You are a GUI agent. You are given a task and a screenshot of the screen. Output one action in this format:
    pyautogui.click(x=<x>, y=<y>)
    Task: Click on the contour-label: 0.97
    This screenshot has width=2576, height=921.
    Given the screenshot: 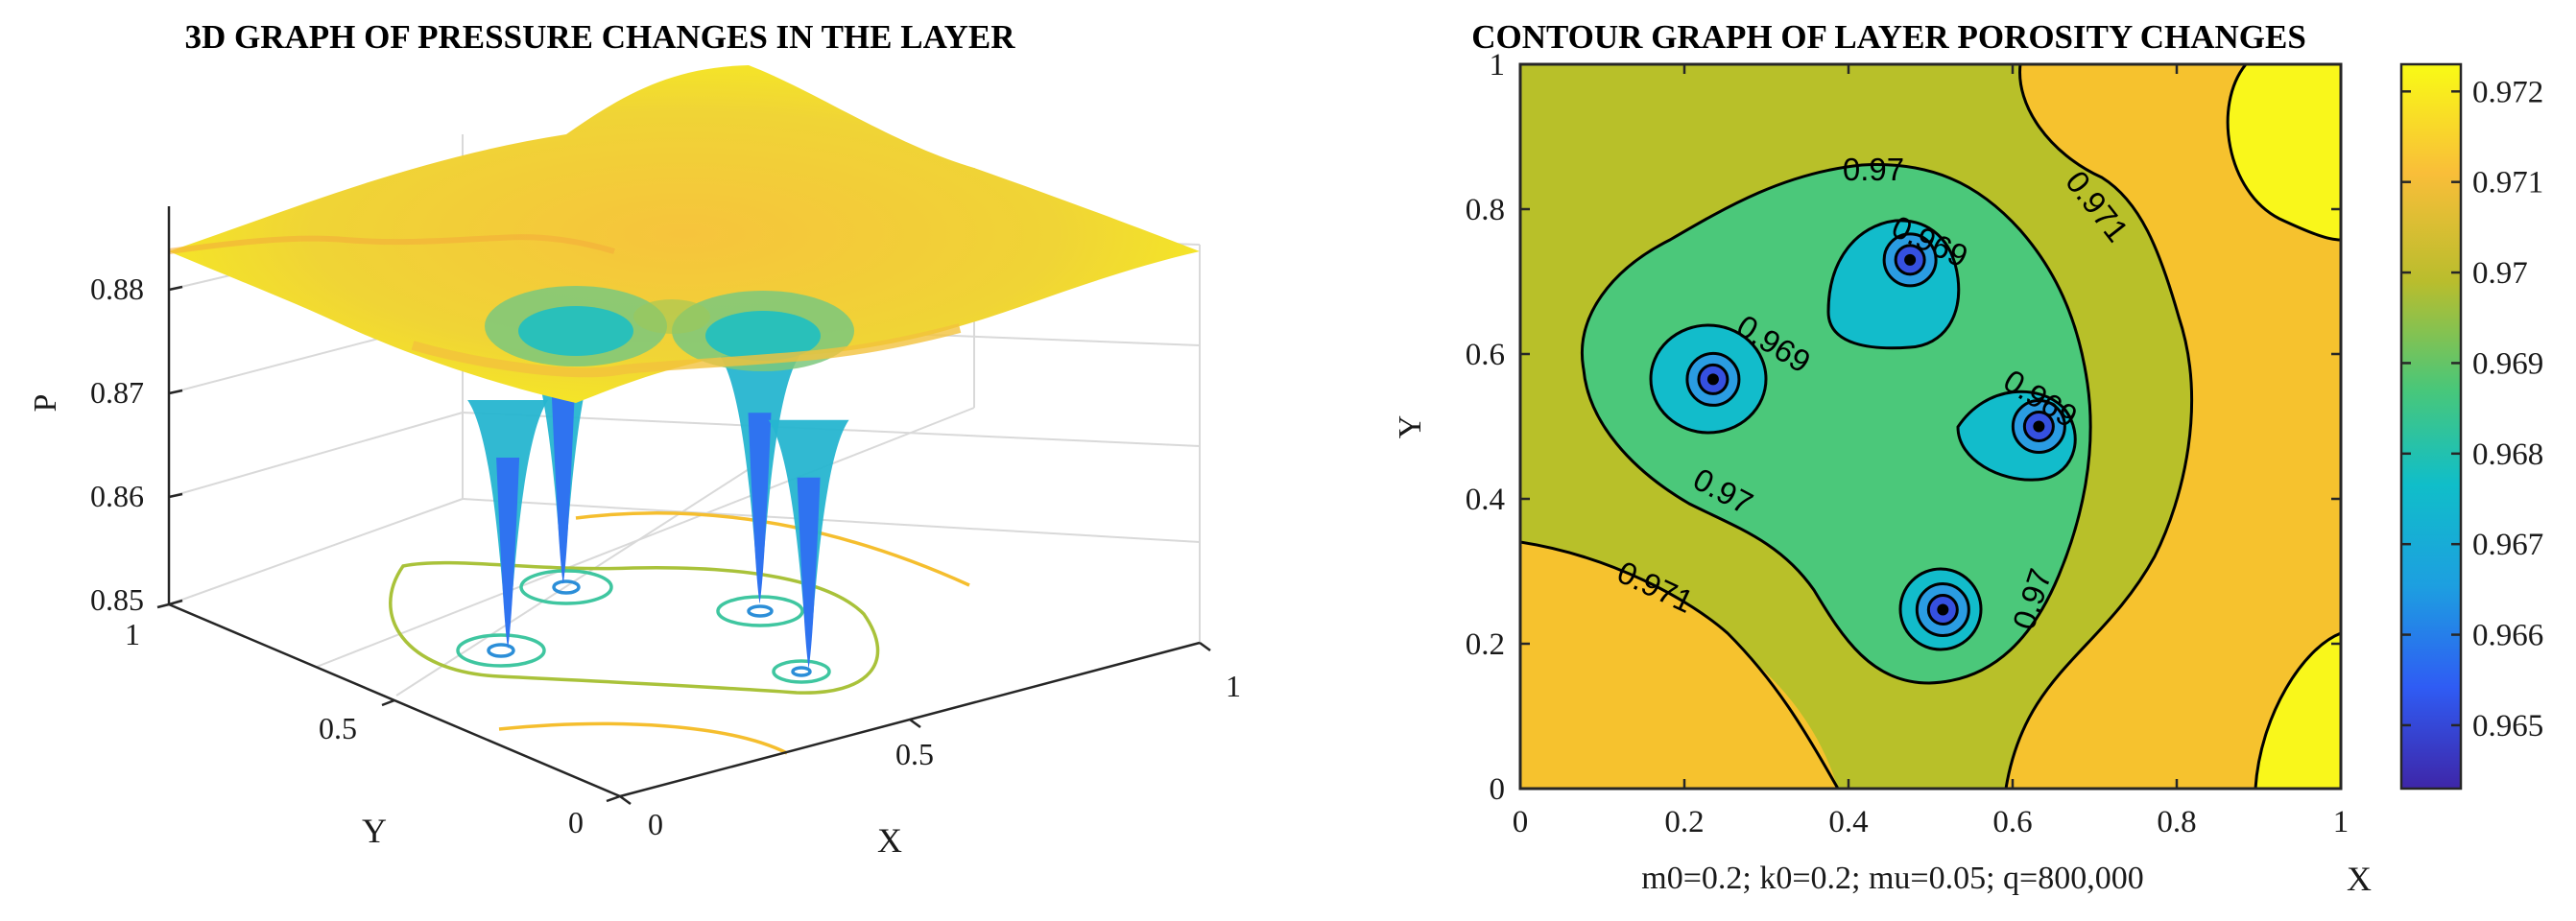 What is the action you would take?
    pyautogui.click(x=1873, y=169)
    